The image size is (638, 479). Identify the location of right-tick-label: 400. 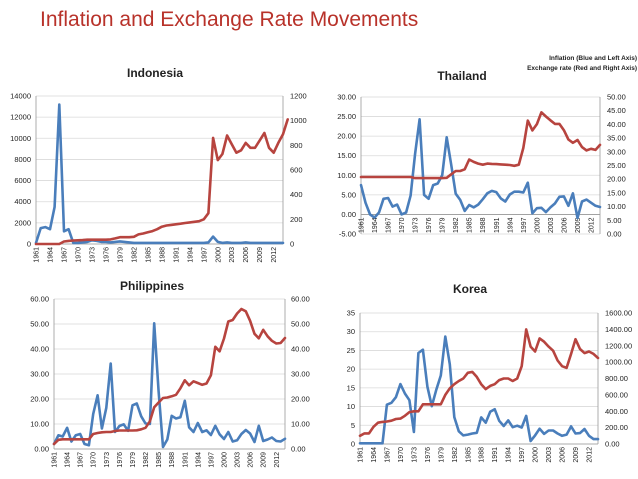
(296, 194).